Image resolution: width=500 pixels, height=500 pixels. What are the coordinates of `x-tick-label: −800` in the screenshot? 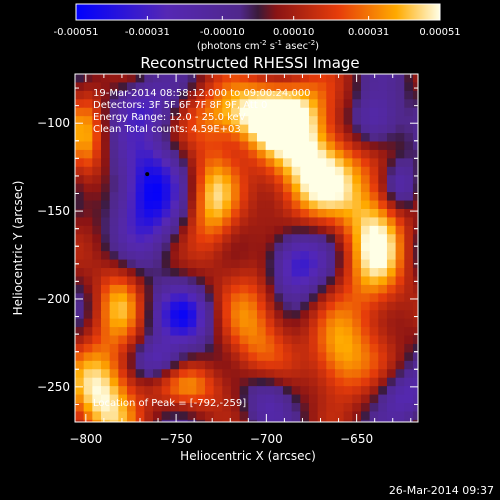 It's located at (85, 439).